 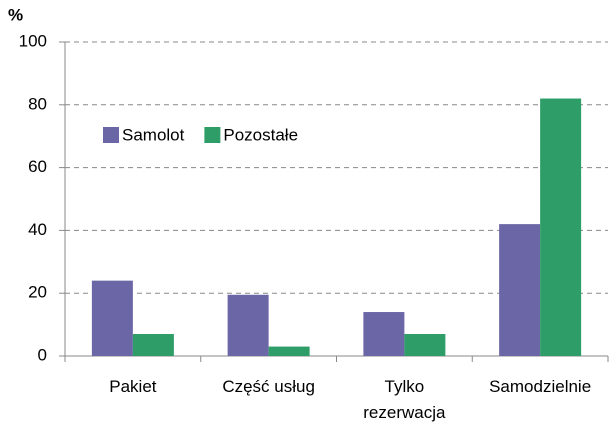 I want to click on y-tick-label: 20, so click(x=37, y=292).